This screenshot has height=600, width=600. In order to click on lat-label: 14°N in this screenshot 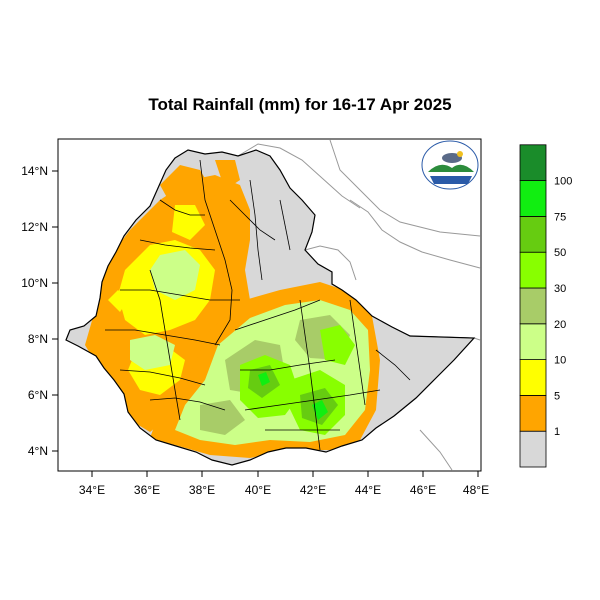, I will do `click(34, 171)`.